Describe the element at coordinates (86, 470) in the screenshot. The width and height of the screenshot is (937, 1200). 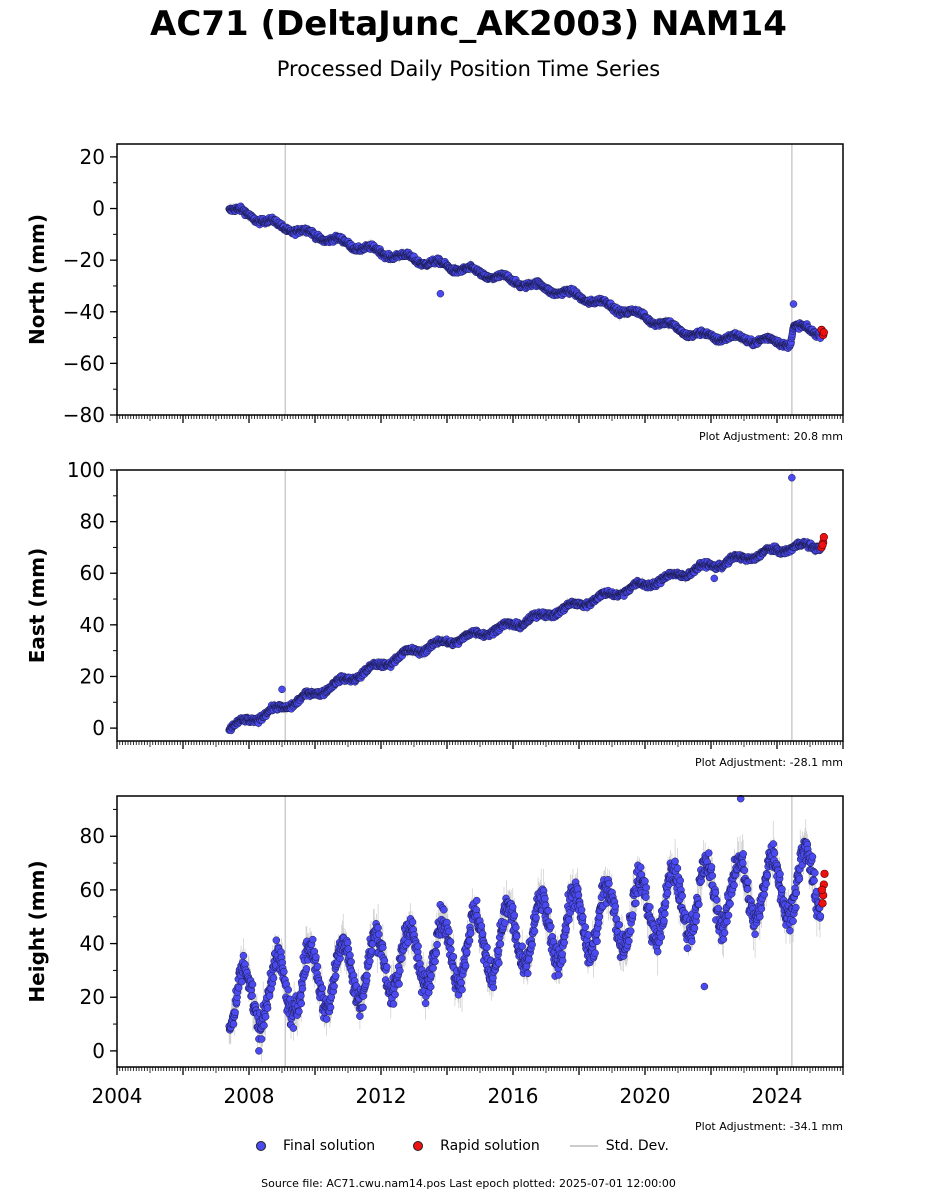
I see `y-tick-label: 100` at that location.